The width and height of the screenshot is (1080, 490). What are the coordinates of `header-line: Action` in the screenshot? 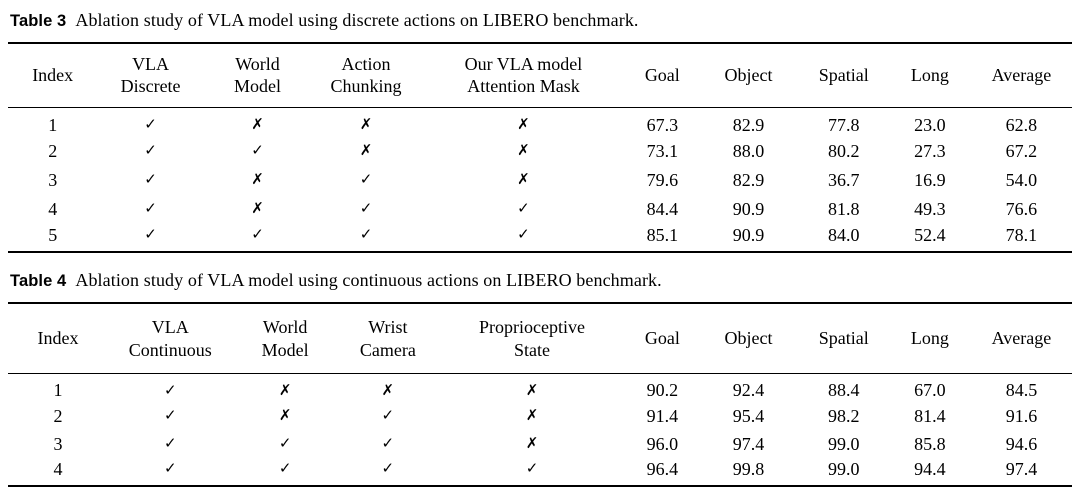 It's located at (366, 63).